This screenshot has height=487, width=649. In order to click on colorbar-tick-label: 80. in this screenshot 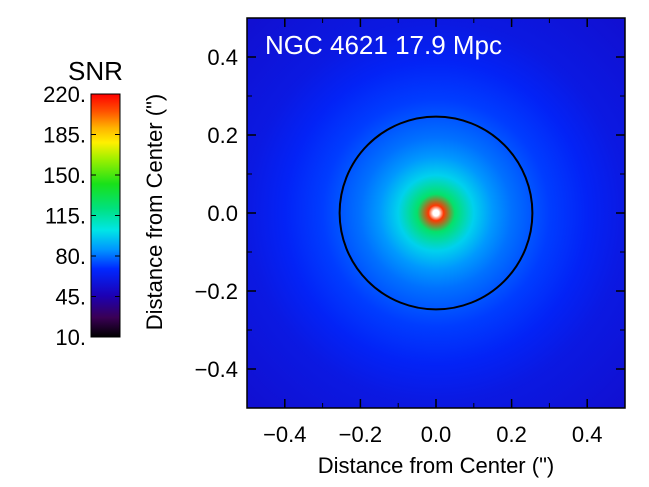, I will do `click(70, 256)`.